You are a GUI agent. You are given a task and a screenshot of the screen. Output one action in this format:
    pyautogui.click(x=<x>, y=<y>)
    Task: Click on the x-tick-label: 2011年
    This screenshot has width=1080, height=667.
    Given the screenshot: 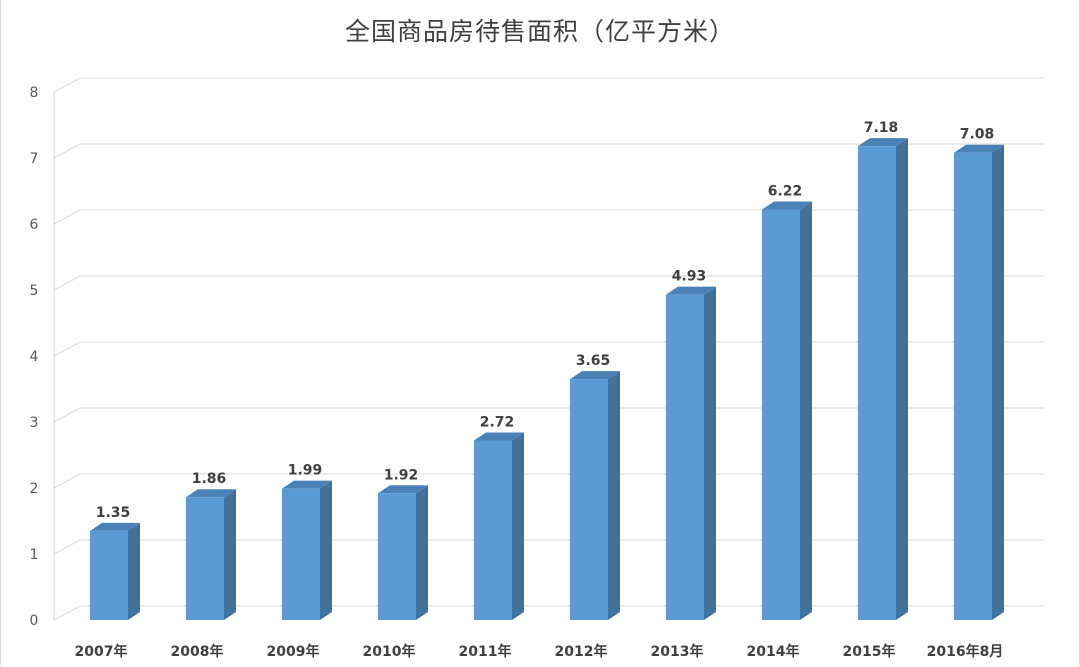 What is the action you would take?
    pyautogui.click(x=485, y=651)
    